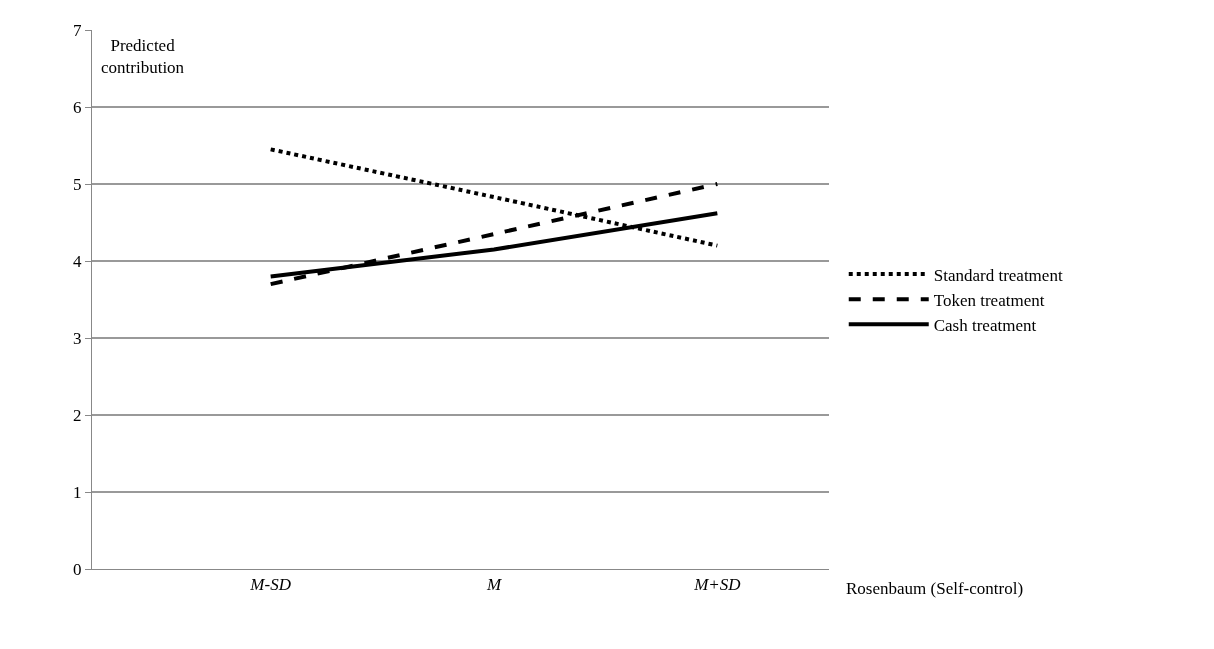 The height and width of the screenshot is (649, 1214). Describe the element at coordinates (270, 585) in the screenshot. I see `x-tick-label: M-SD` at that location.